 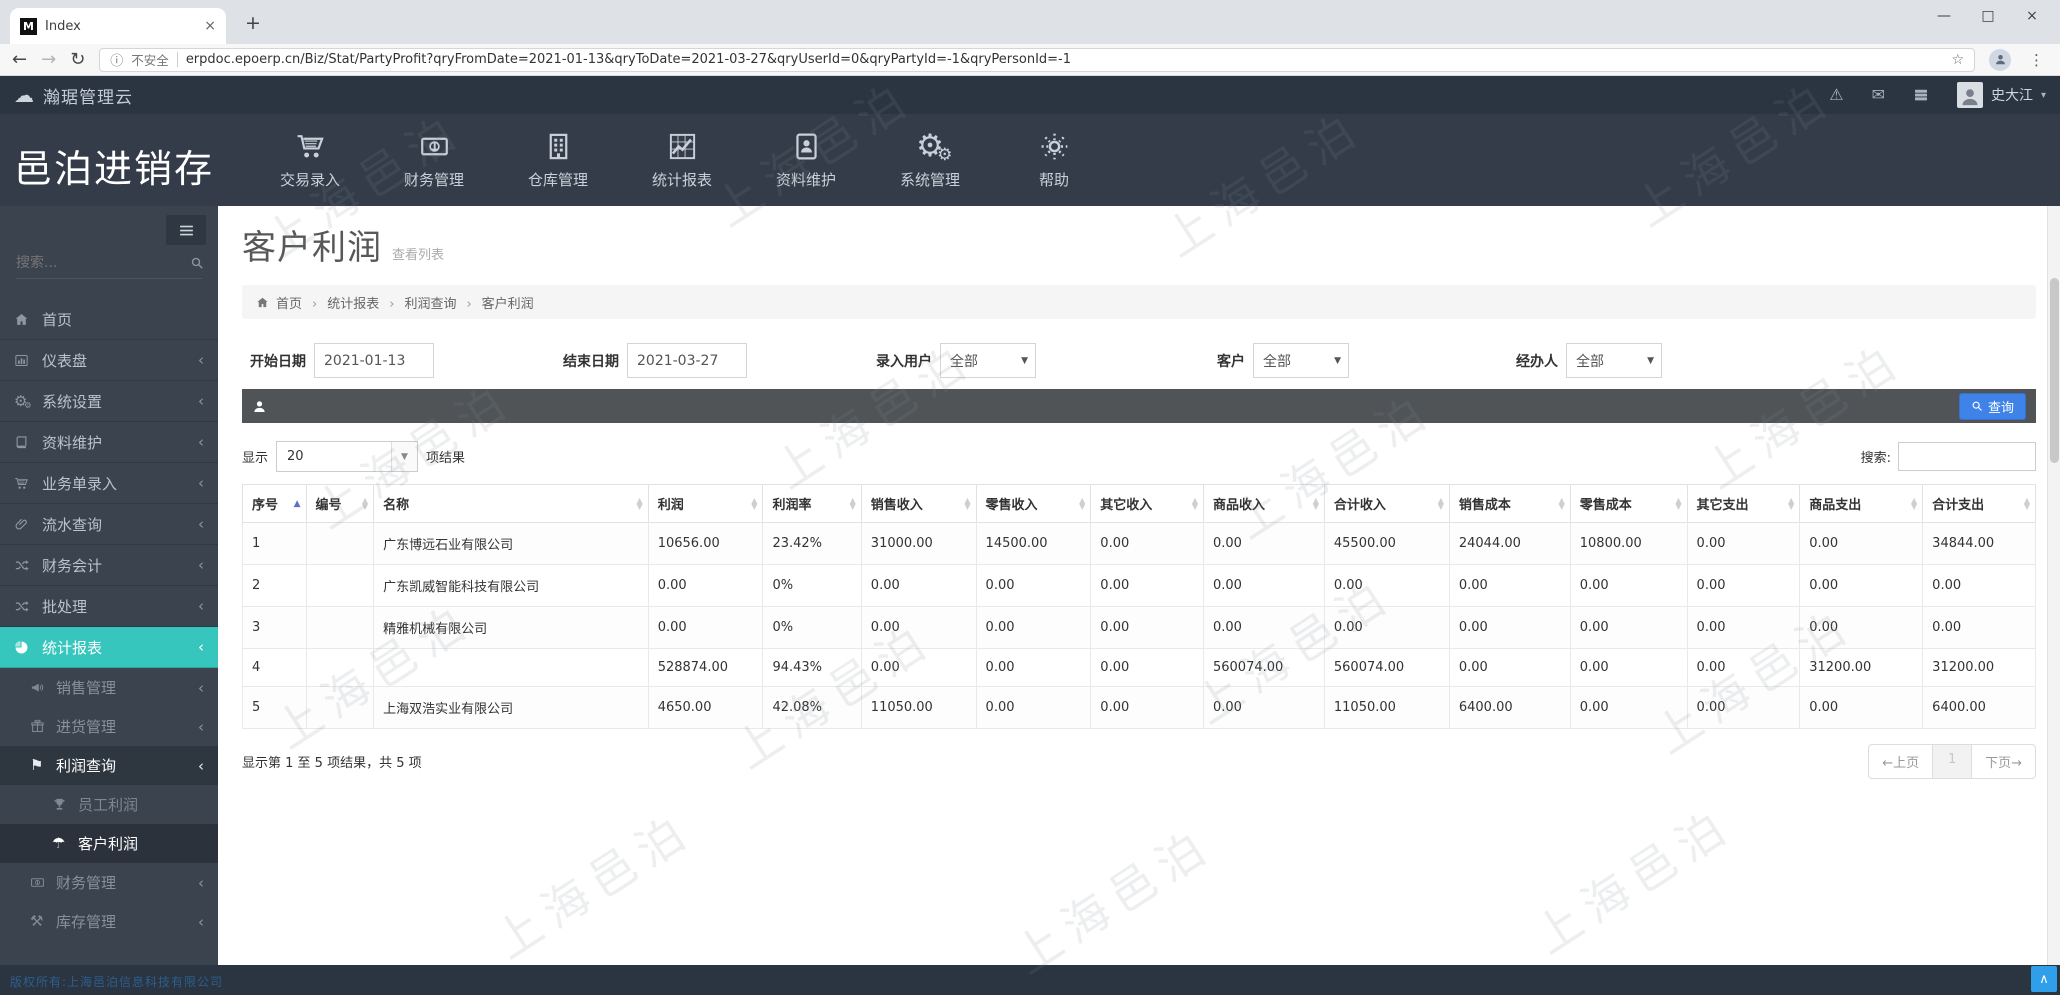 What do you see at coordinates (1033, 503) in the screenshot?
I see `column-header-6: 零售收入 ▲ ▼` at bounding box center [1033, 503].